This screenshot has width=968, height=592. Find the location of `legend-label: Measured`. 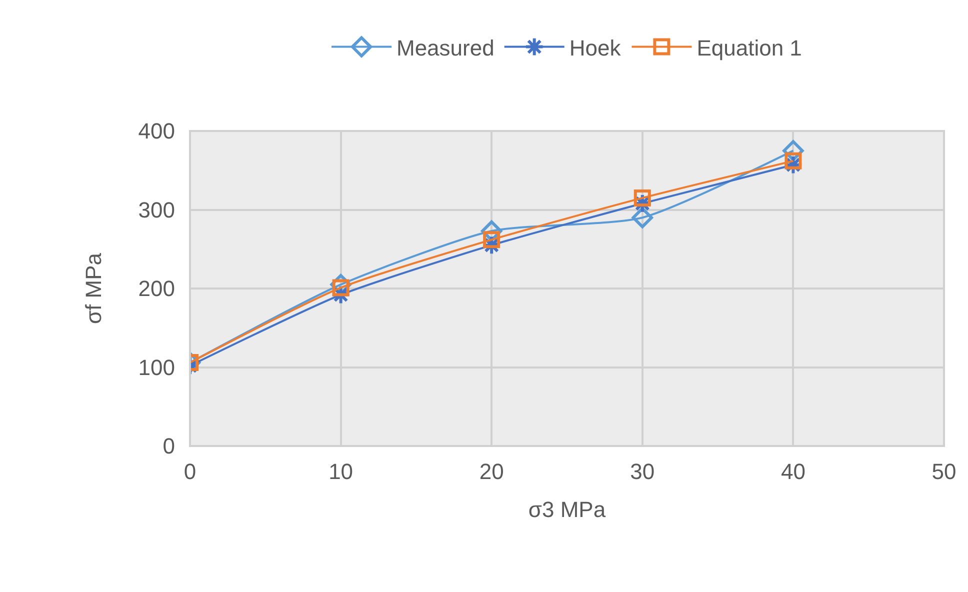

legend-label: Measured is located at coordinates (445, 47).